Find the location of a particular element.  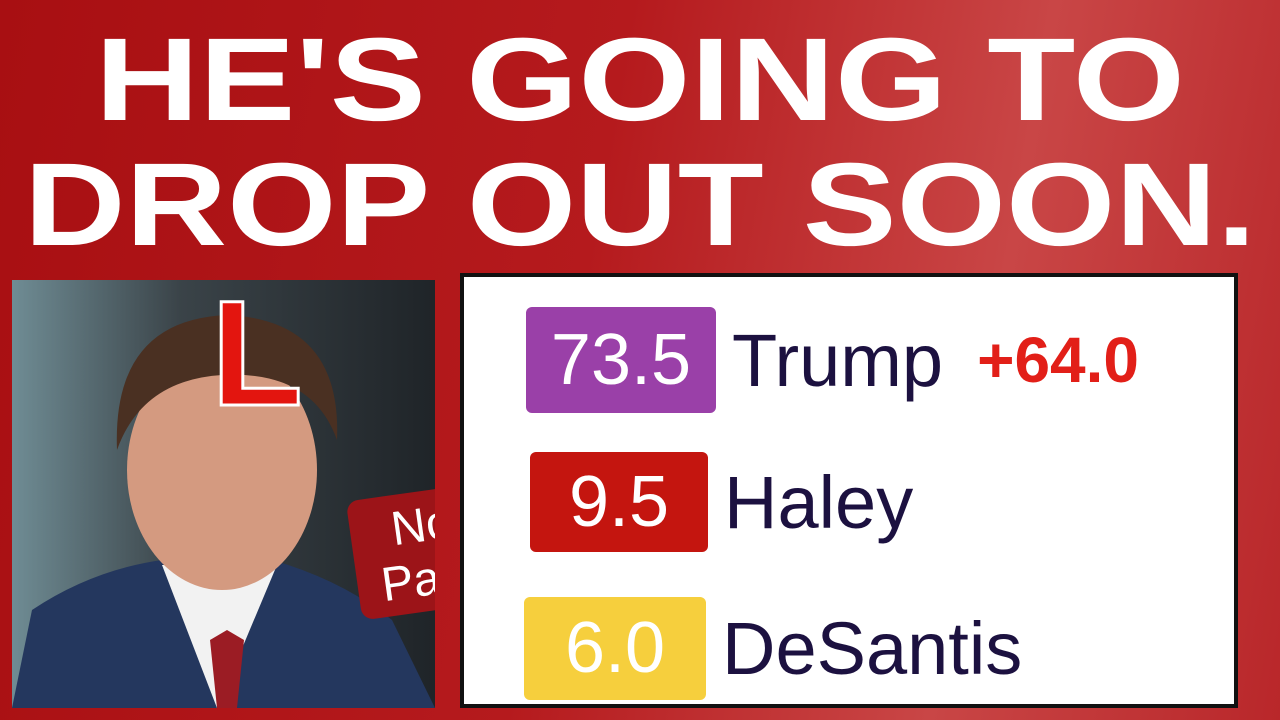

poll-row: 9.5 Haley is located at coordinates (721, 502).